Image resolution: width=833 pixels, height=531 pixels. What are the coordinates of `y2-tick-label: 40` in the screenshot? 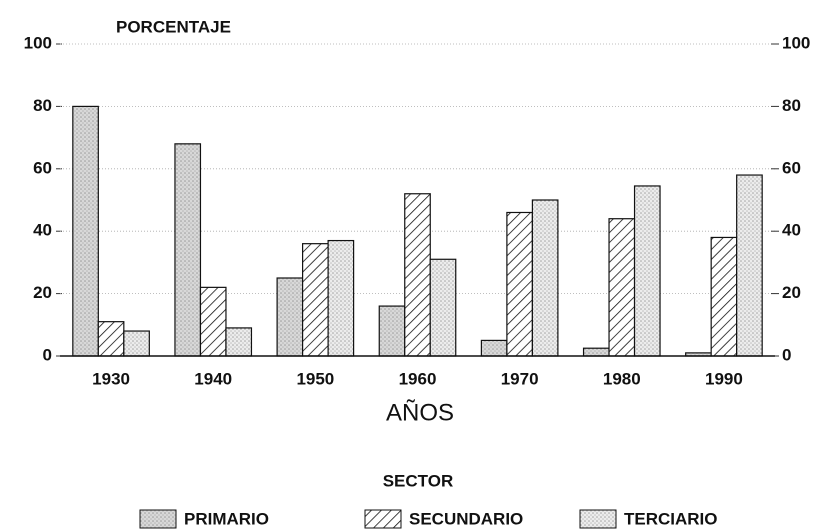 It's located at (791, 230).